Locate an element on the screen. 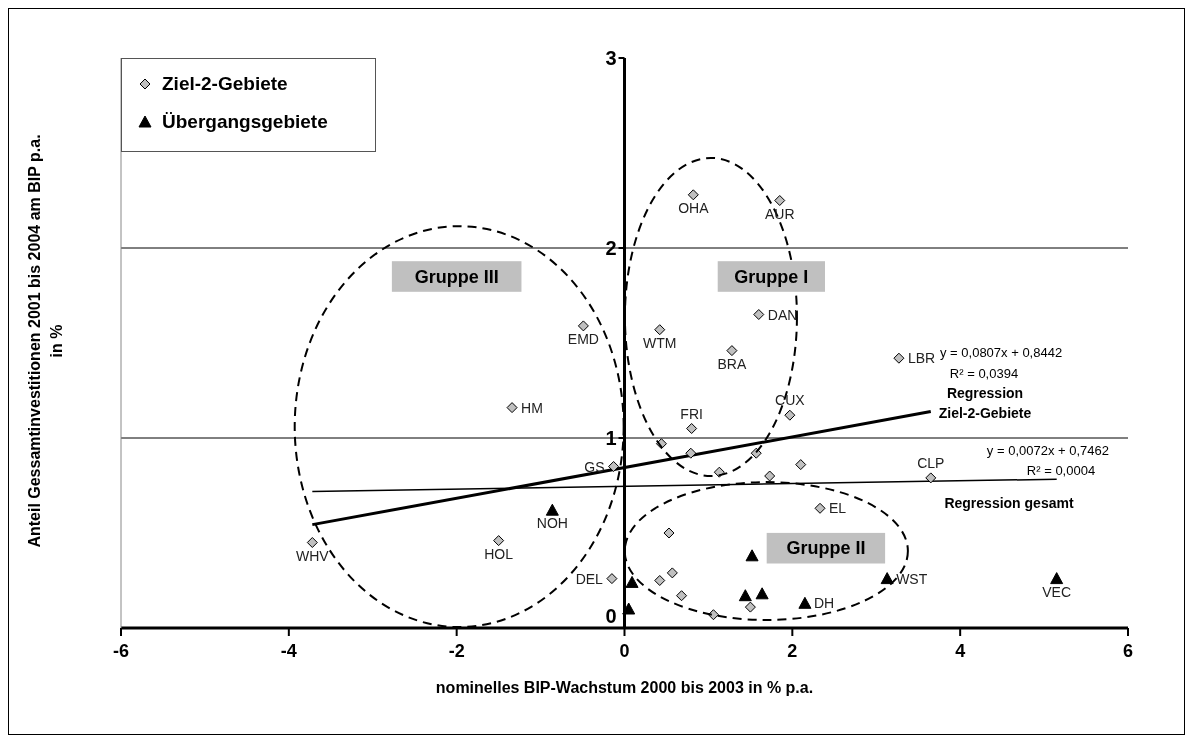  annotation: WTM is located at coordinates (660, 342).